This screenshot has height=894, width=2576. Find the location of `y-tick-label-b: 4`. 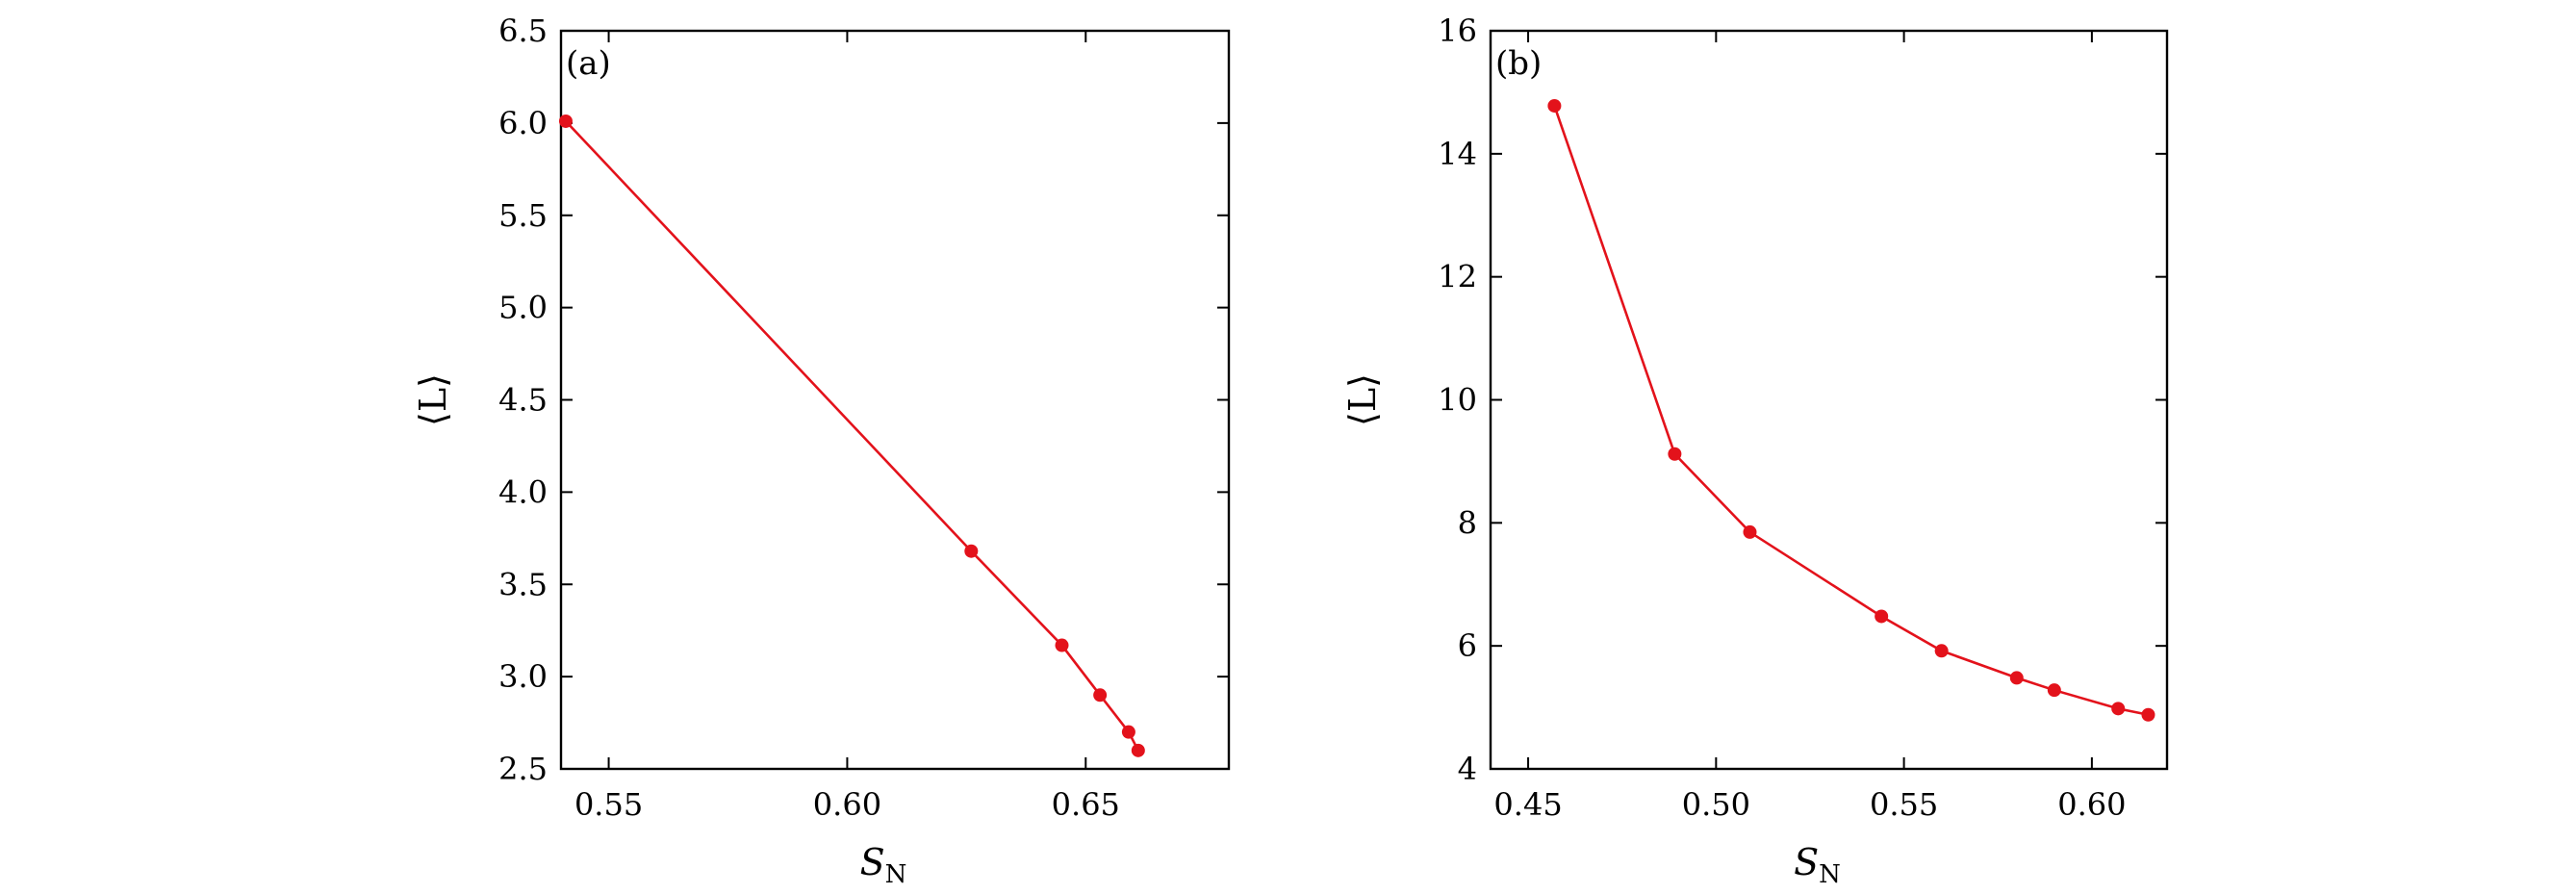

y-tick-label-b: 4 is located at coordinates (1467, 769).